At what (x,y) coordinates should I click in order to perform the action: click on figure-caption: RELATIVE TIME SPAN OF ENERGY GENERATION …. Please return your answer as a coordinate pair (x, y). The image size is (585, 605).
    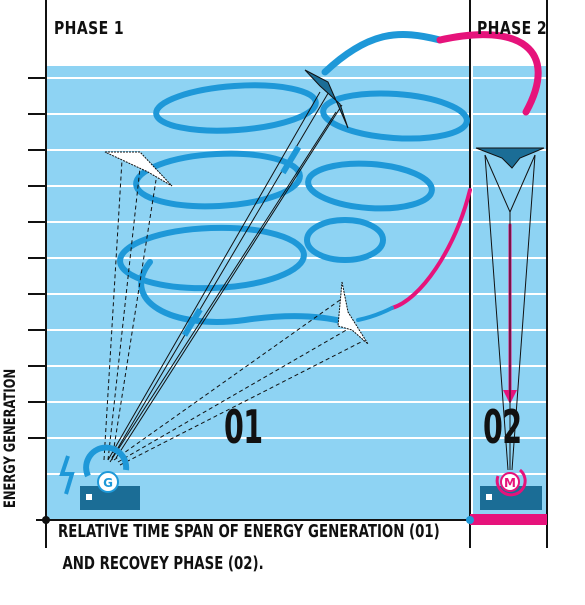
    Looking at the image, I should click on (249, 548).